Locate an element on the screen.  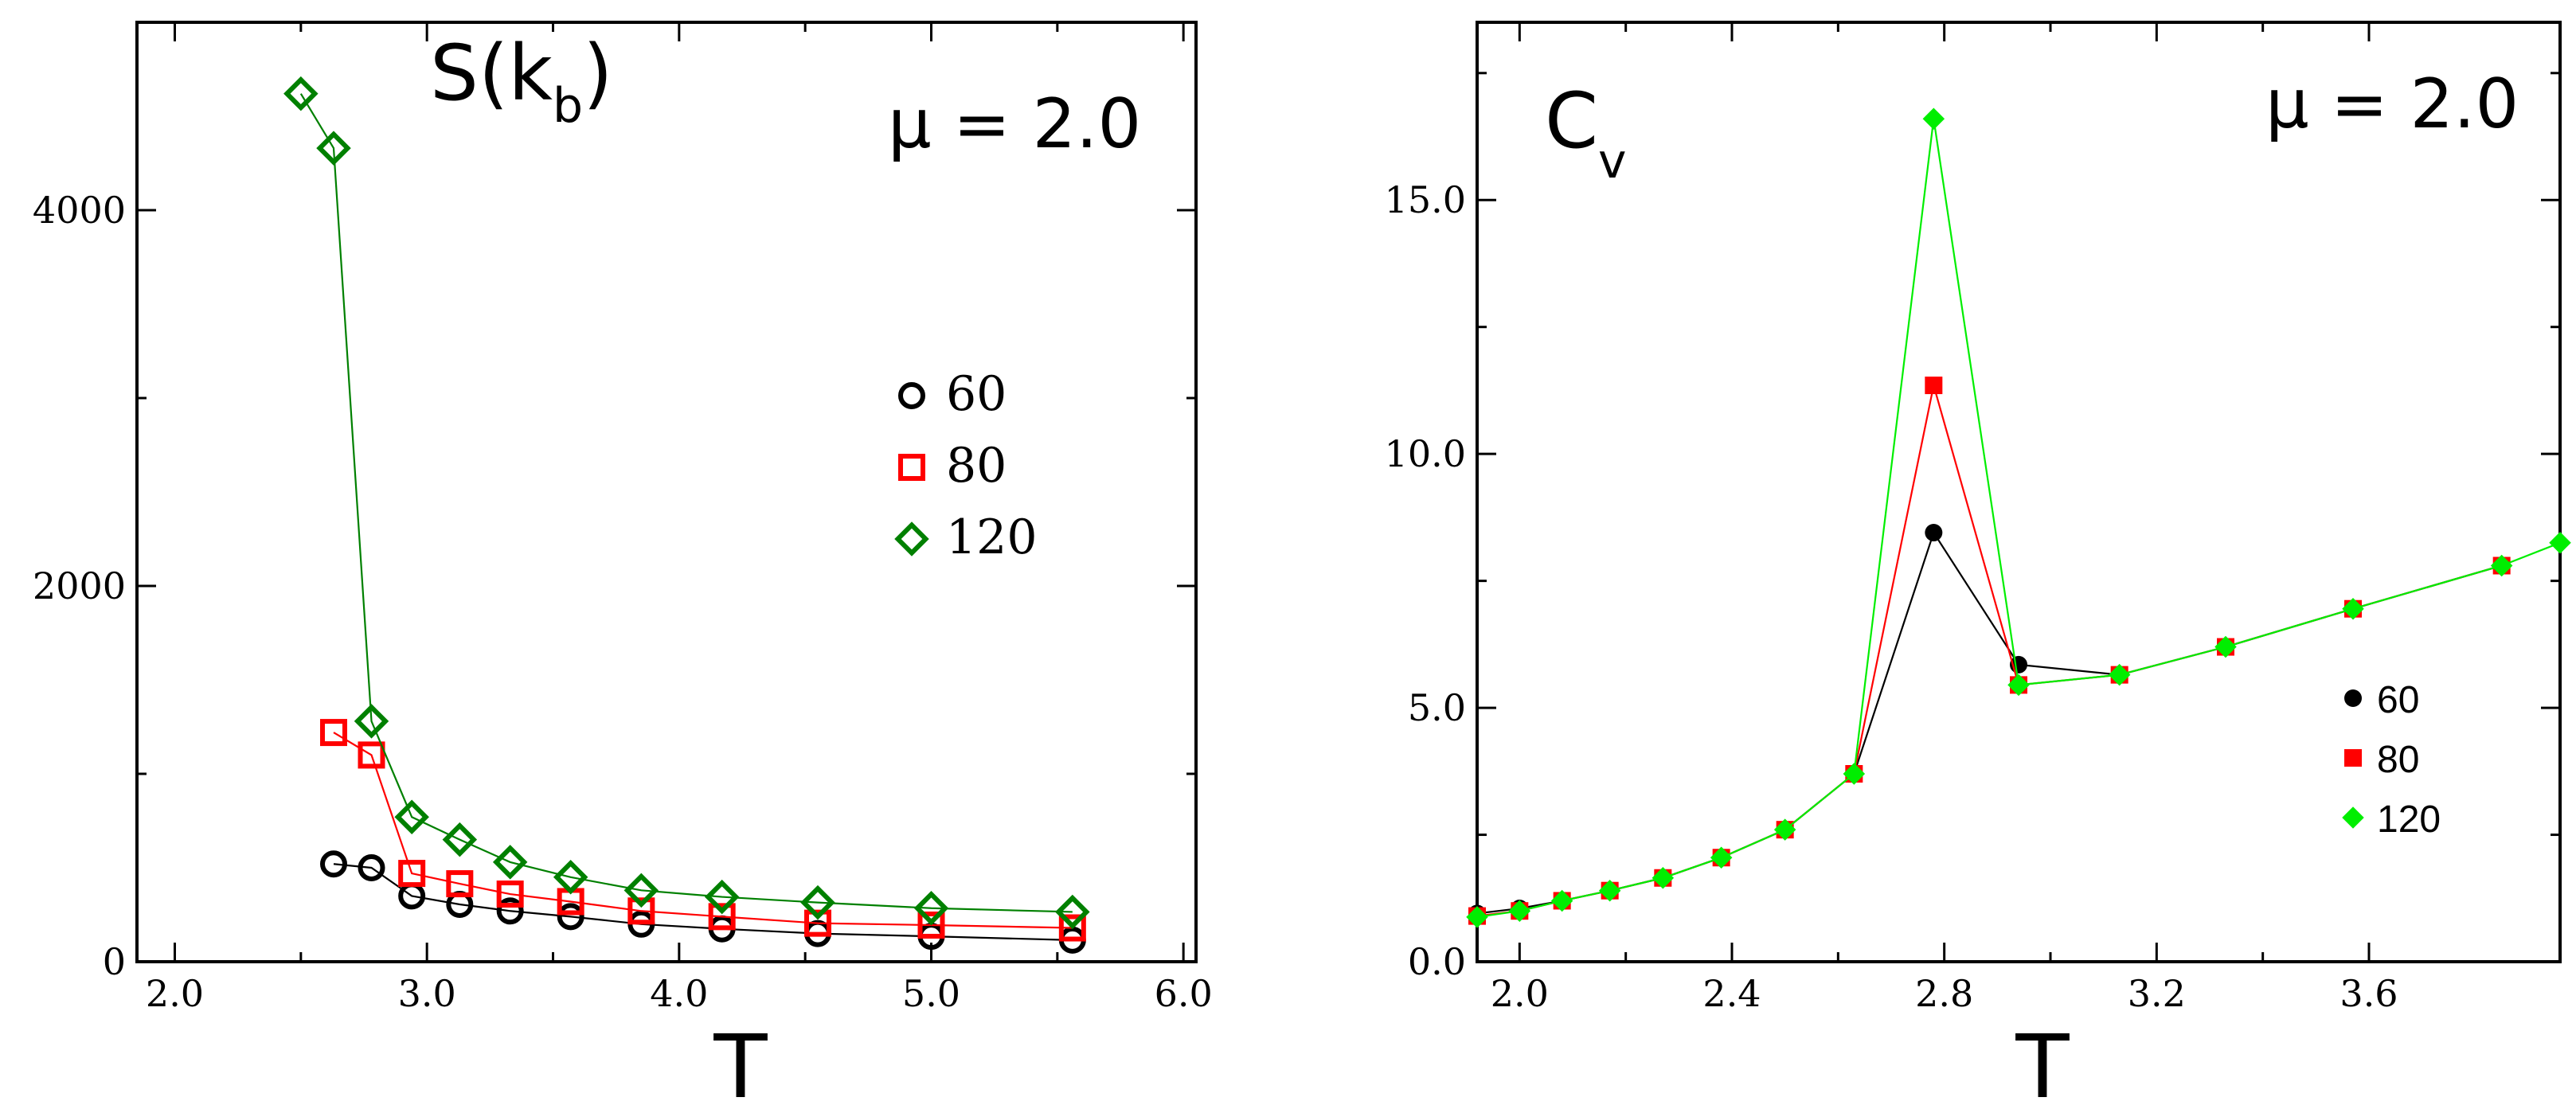
left-chart-title: S(kb) is located at coordinates (522, 81).